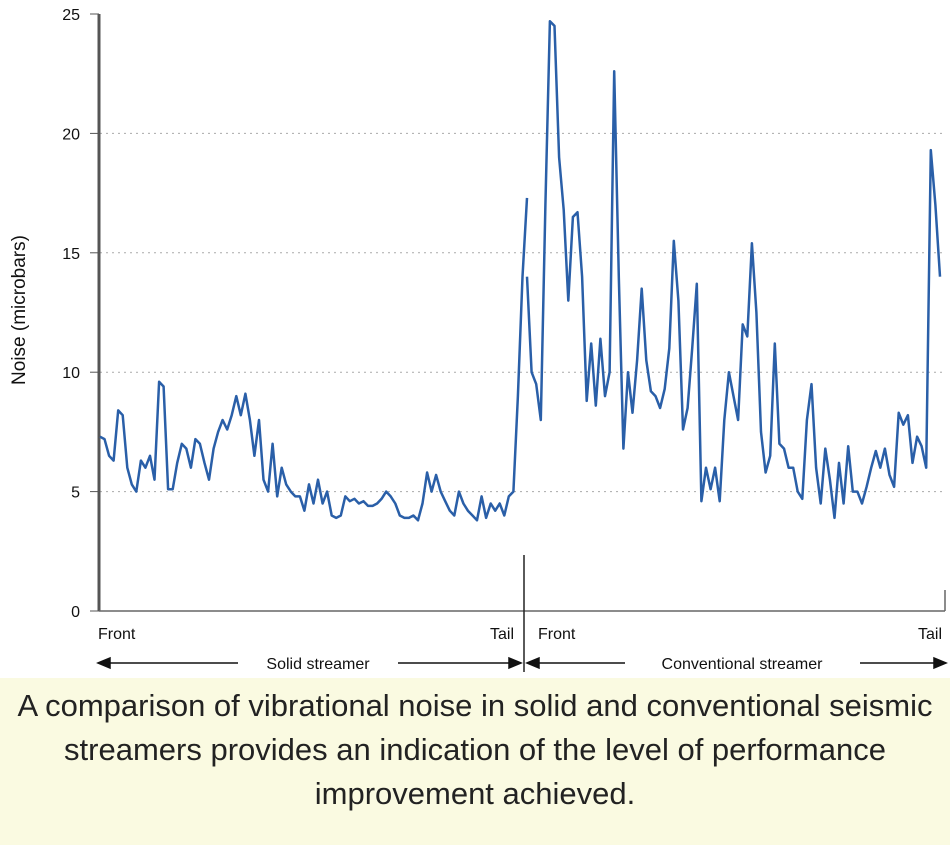  What do you see at coordinates (75, 612) in the screenshot?
I see `y-tick-label: 0` at bounding box center [75, 612].